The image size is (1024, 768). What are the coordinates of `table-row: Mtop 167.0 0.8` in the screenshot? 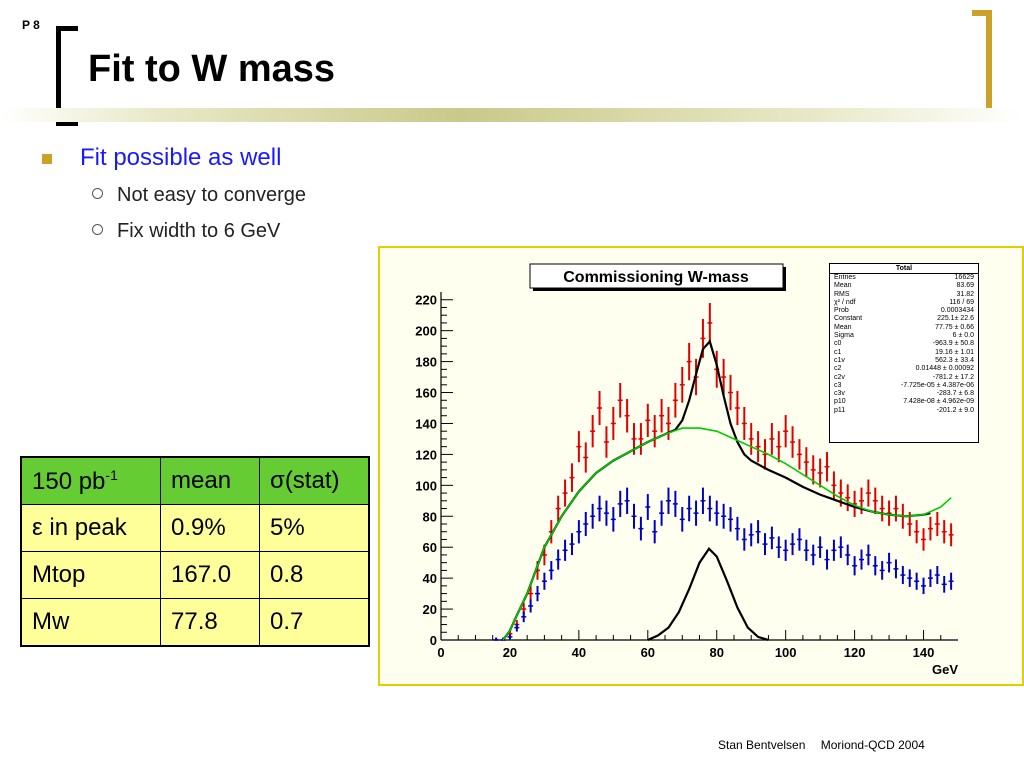 It's located at (195, 575).